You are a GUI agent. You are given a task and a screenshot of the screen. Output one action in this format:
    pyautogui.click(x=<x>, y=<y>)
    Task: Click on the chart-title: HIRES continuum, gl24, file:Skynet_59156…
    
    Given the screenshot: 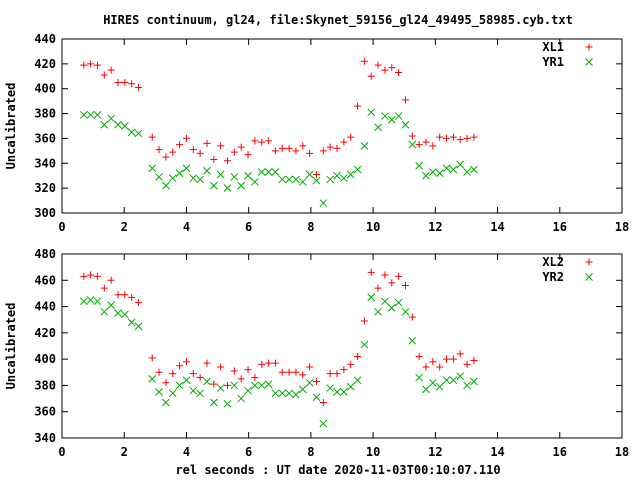 What is the action you would take?
    pyautogui.click(x=338, y=20)
    